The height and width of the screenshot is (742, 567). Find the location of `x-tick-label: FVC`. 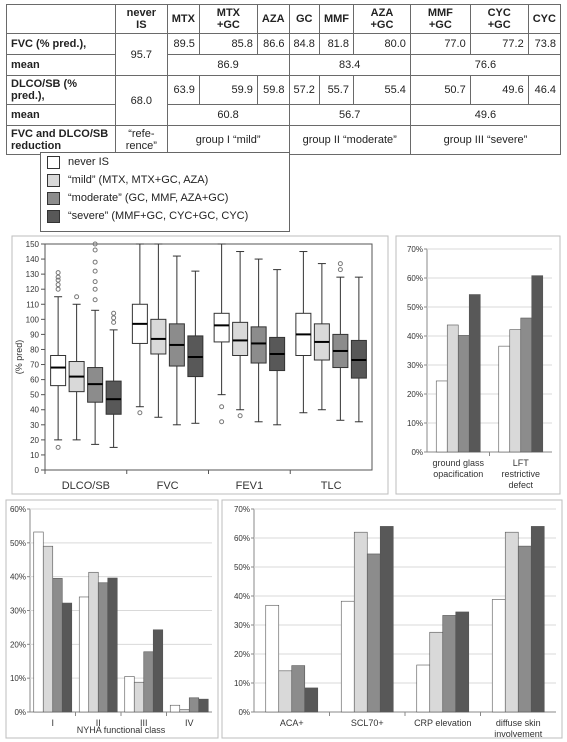

x-tick-label: FVC is located at coordinates (168, 486).